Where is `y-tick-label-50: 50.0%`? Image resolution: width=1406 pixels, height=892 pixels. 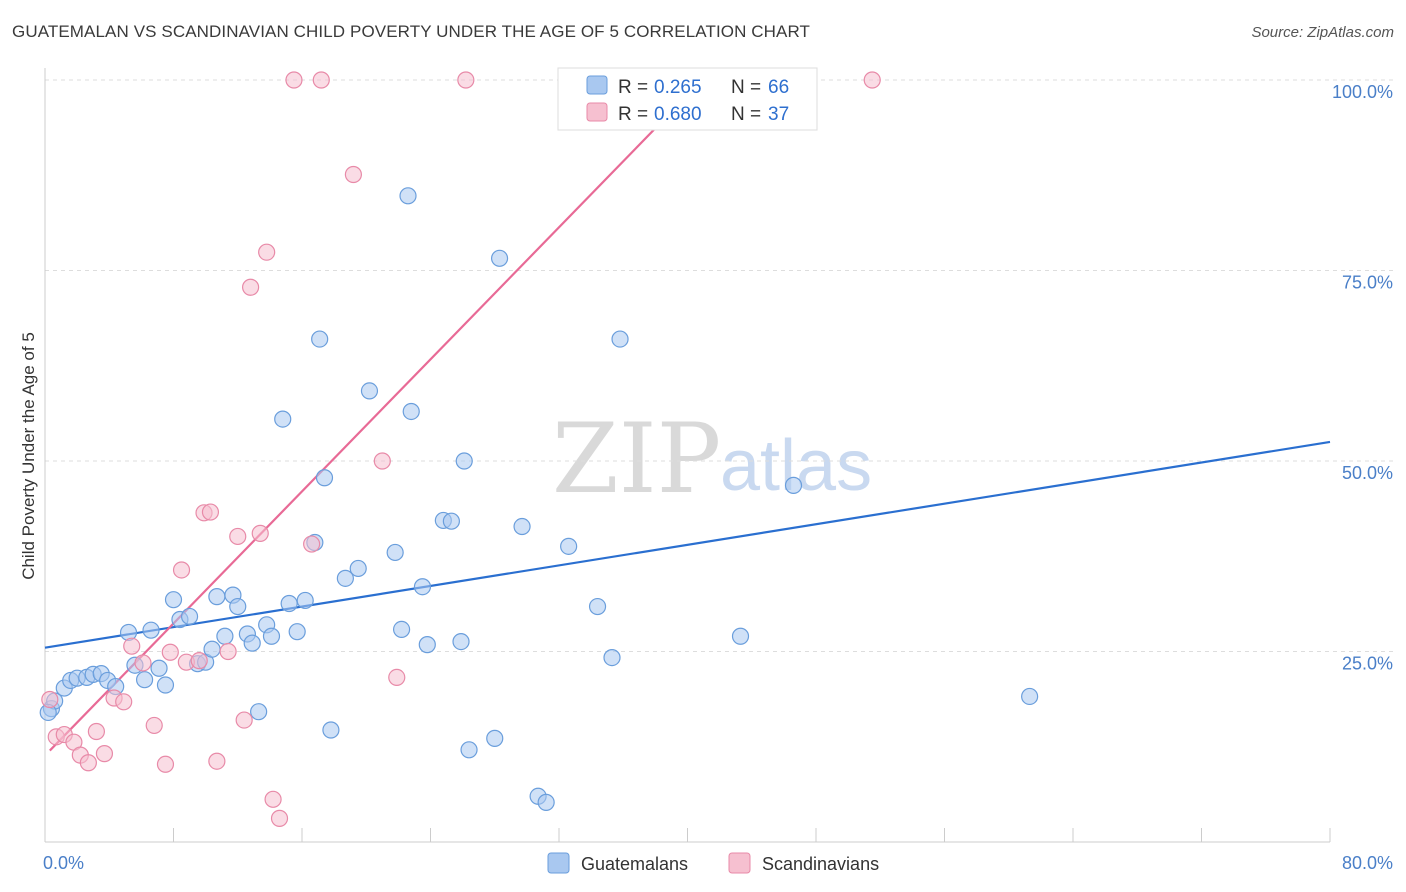 y-tick-label-50: 50.0% is located at coordinates (1367, 473).